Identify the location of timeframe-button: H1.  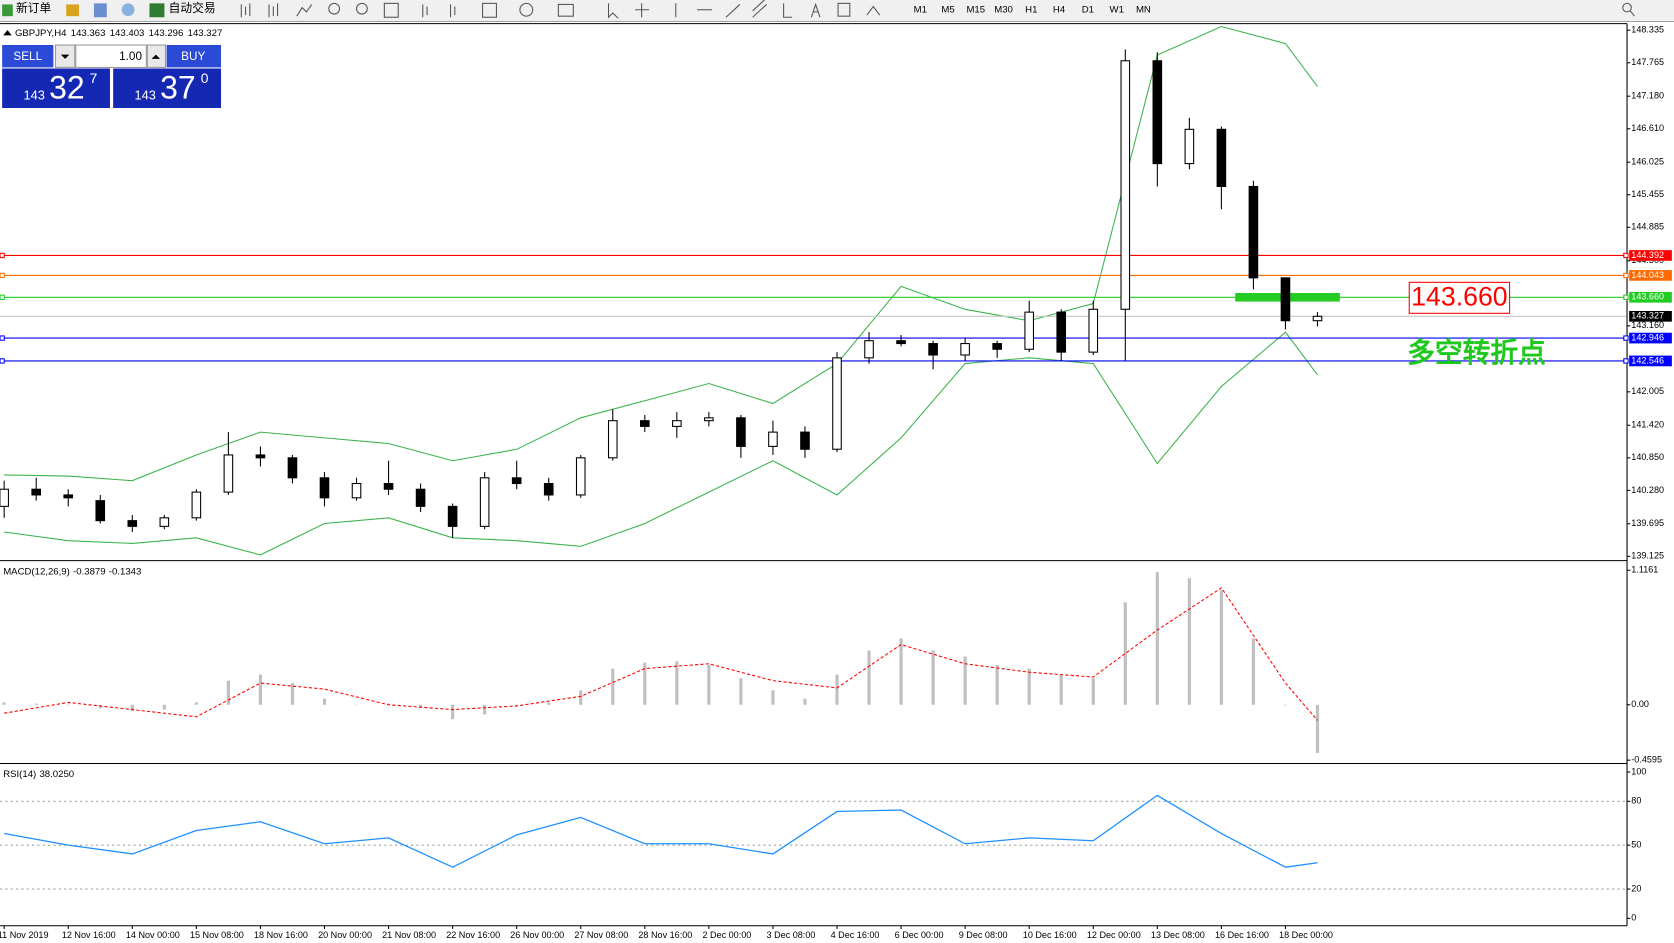
(1031, 9).